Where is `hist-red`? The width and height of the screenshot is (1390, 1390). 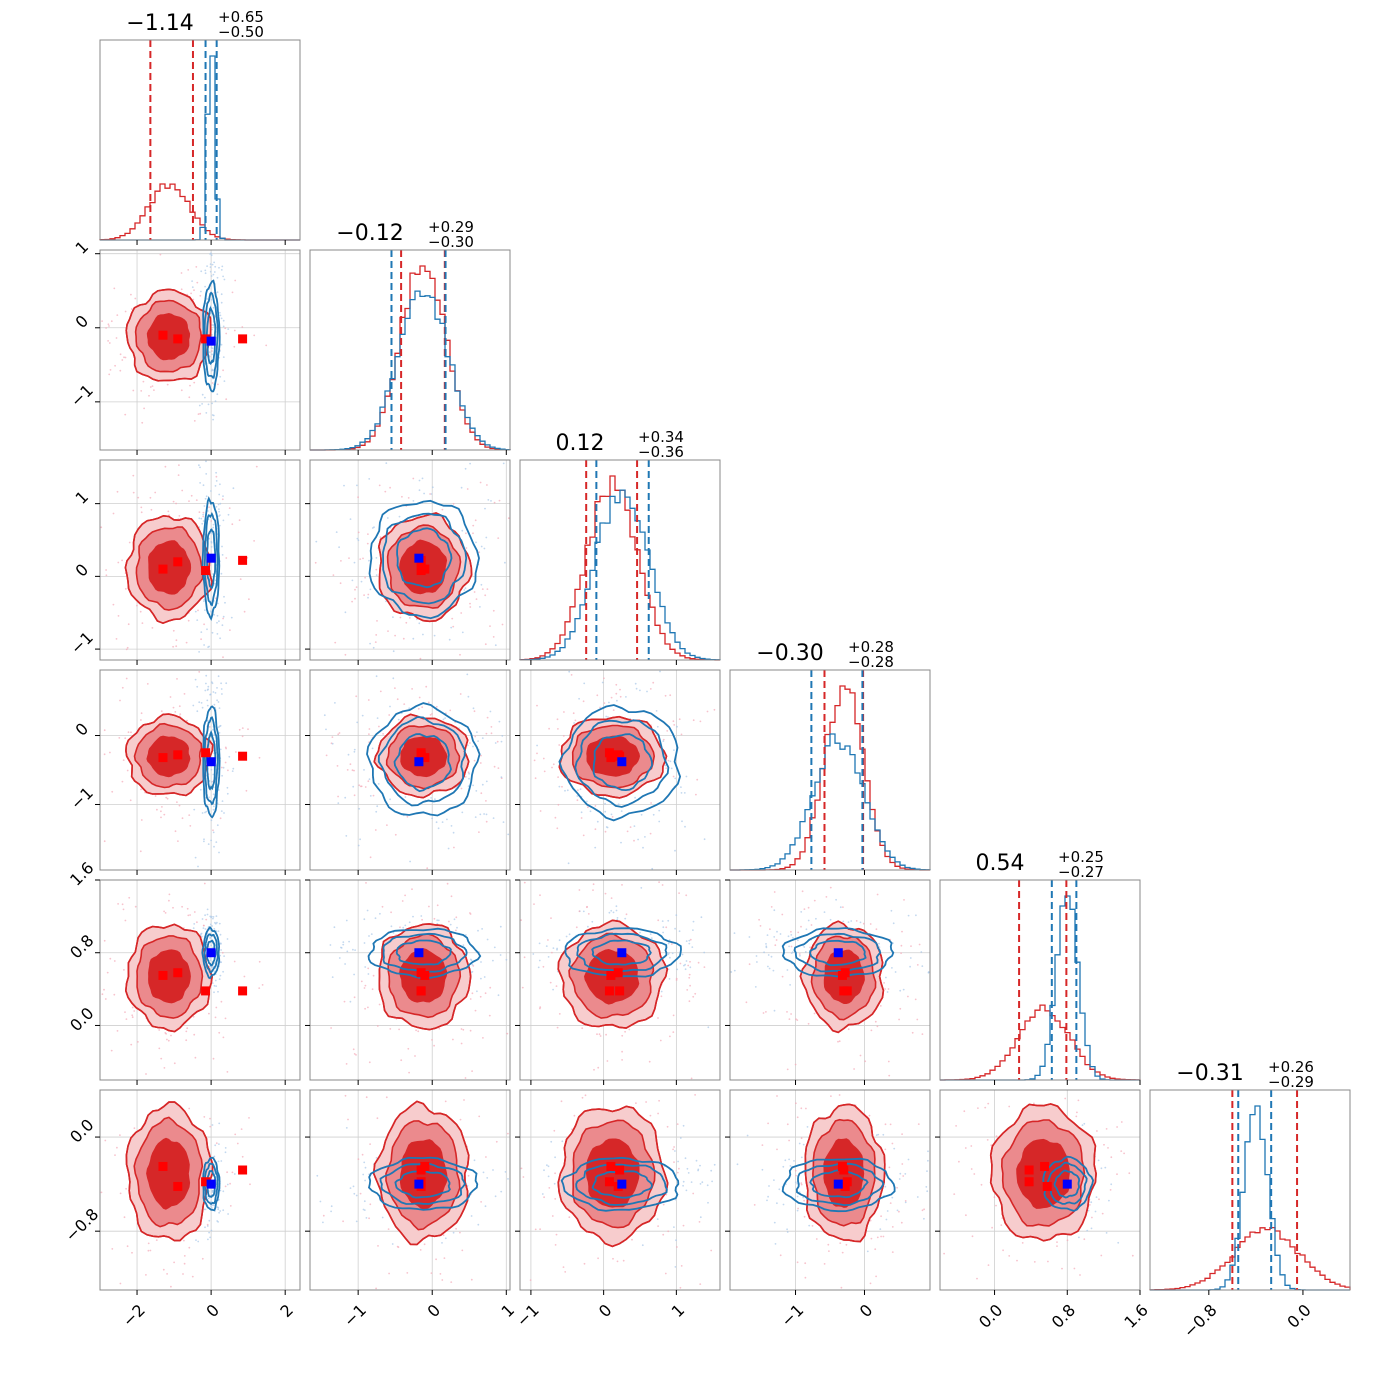
hist-red is located at coordinates (1250, 1258).